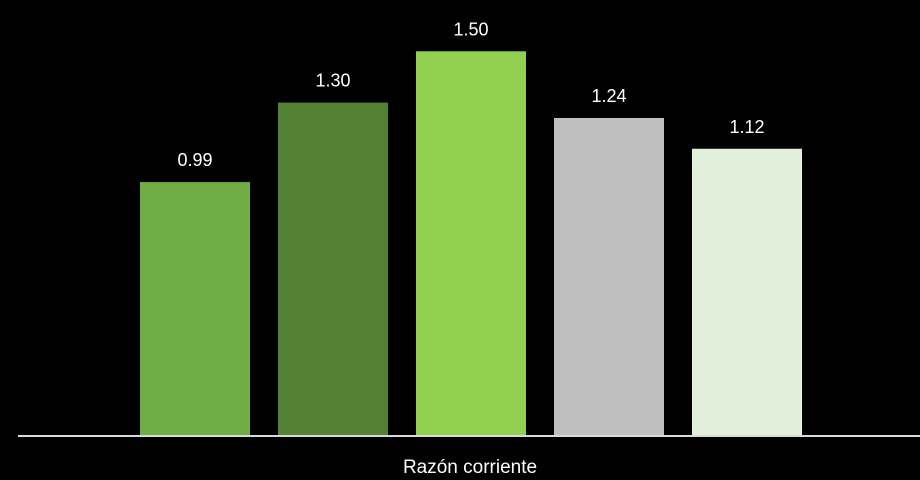 The width and height of the screenshot is (920, 480). I want to click on data-label-2: 1.30, so click(332, 81).